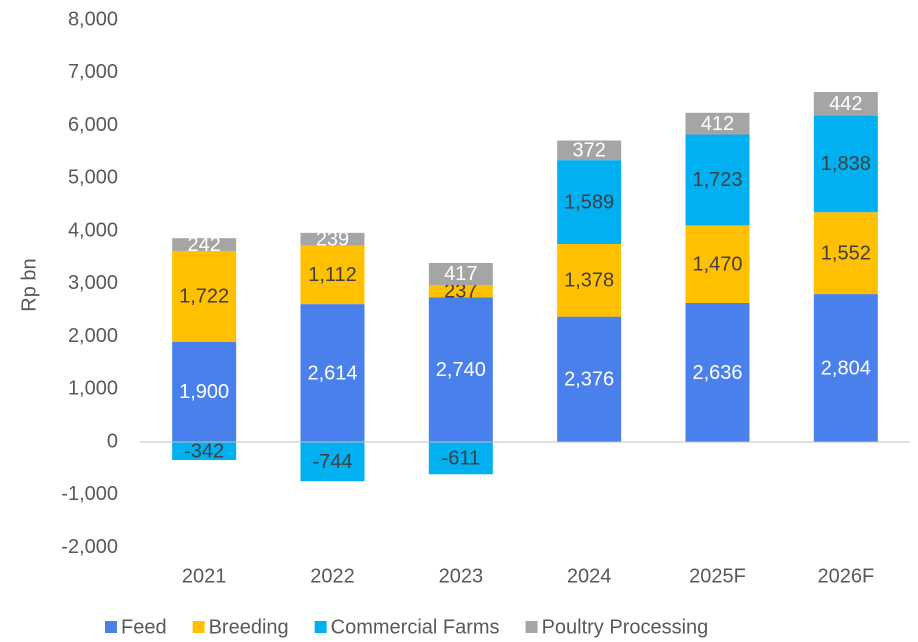 This screenshot has width=918, height=642. I want to click on legend-label: Commercial Farms, so click(415, 627).